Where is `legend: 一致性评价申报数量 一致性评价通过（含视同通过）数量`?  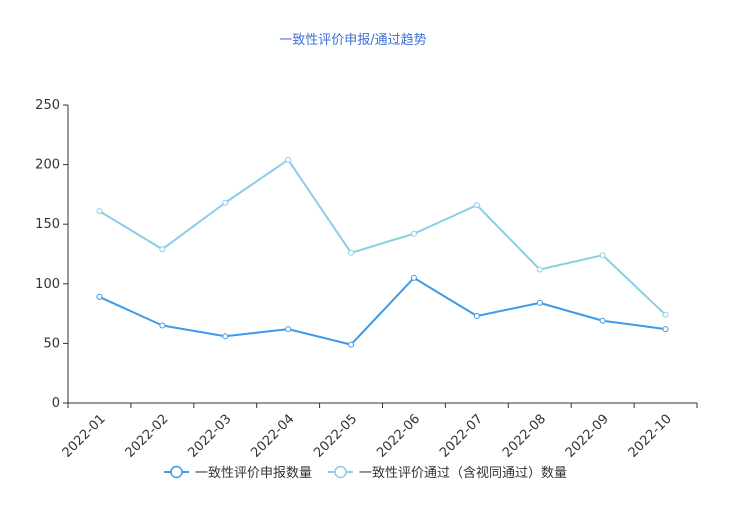
legend: 一致性评价申报数量 一致性评价通过（含视同通过）数量 is located at coordinates (365, 473).